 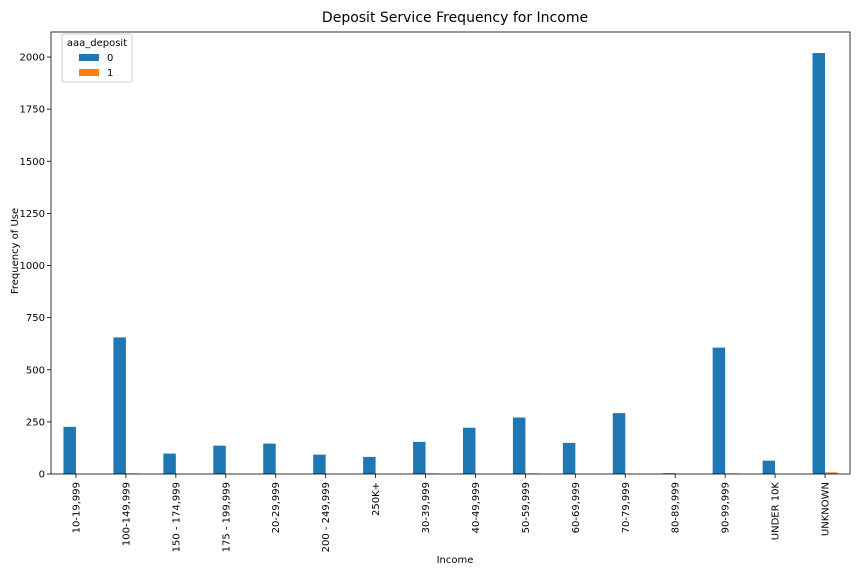 I want to click on x-tick-label-8: 40-49,999, so click(x=476, y=507).